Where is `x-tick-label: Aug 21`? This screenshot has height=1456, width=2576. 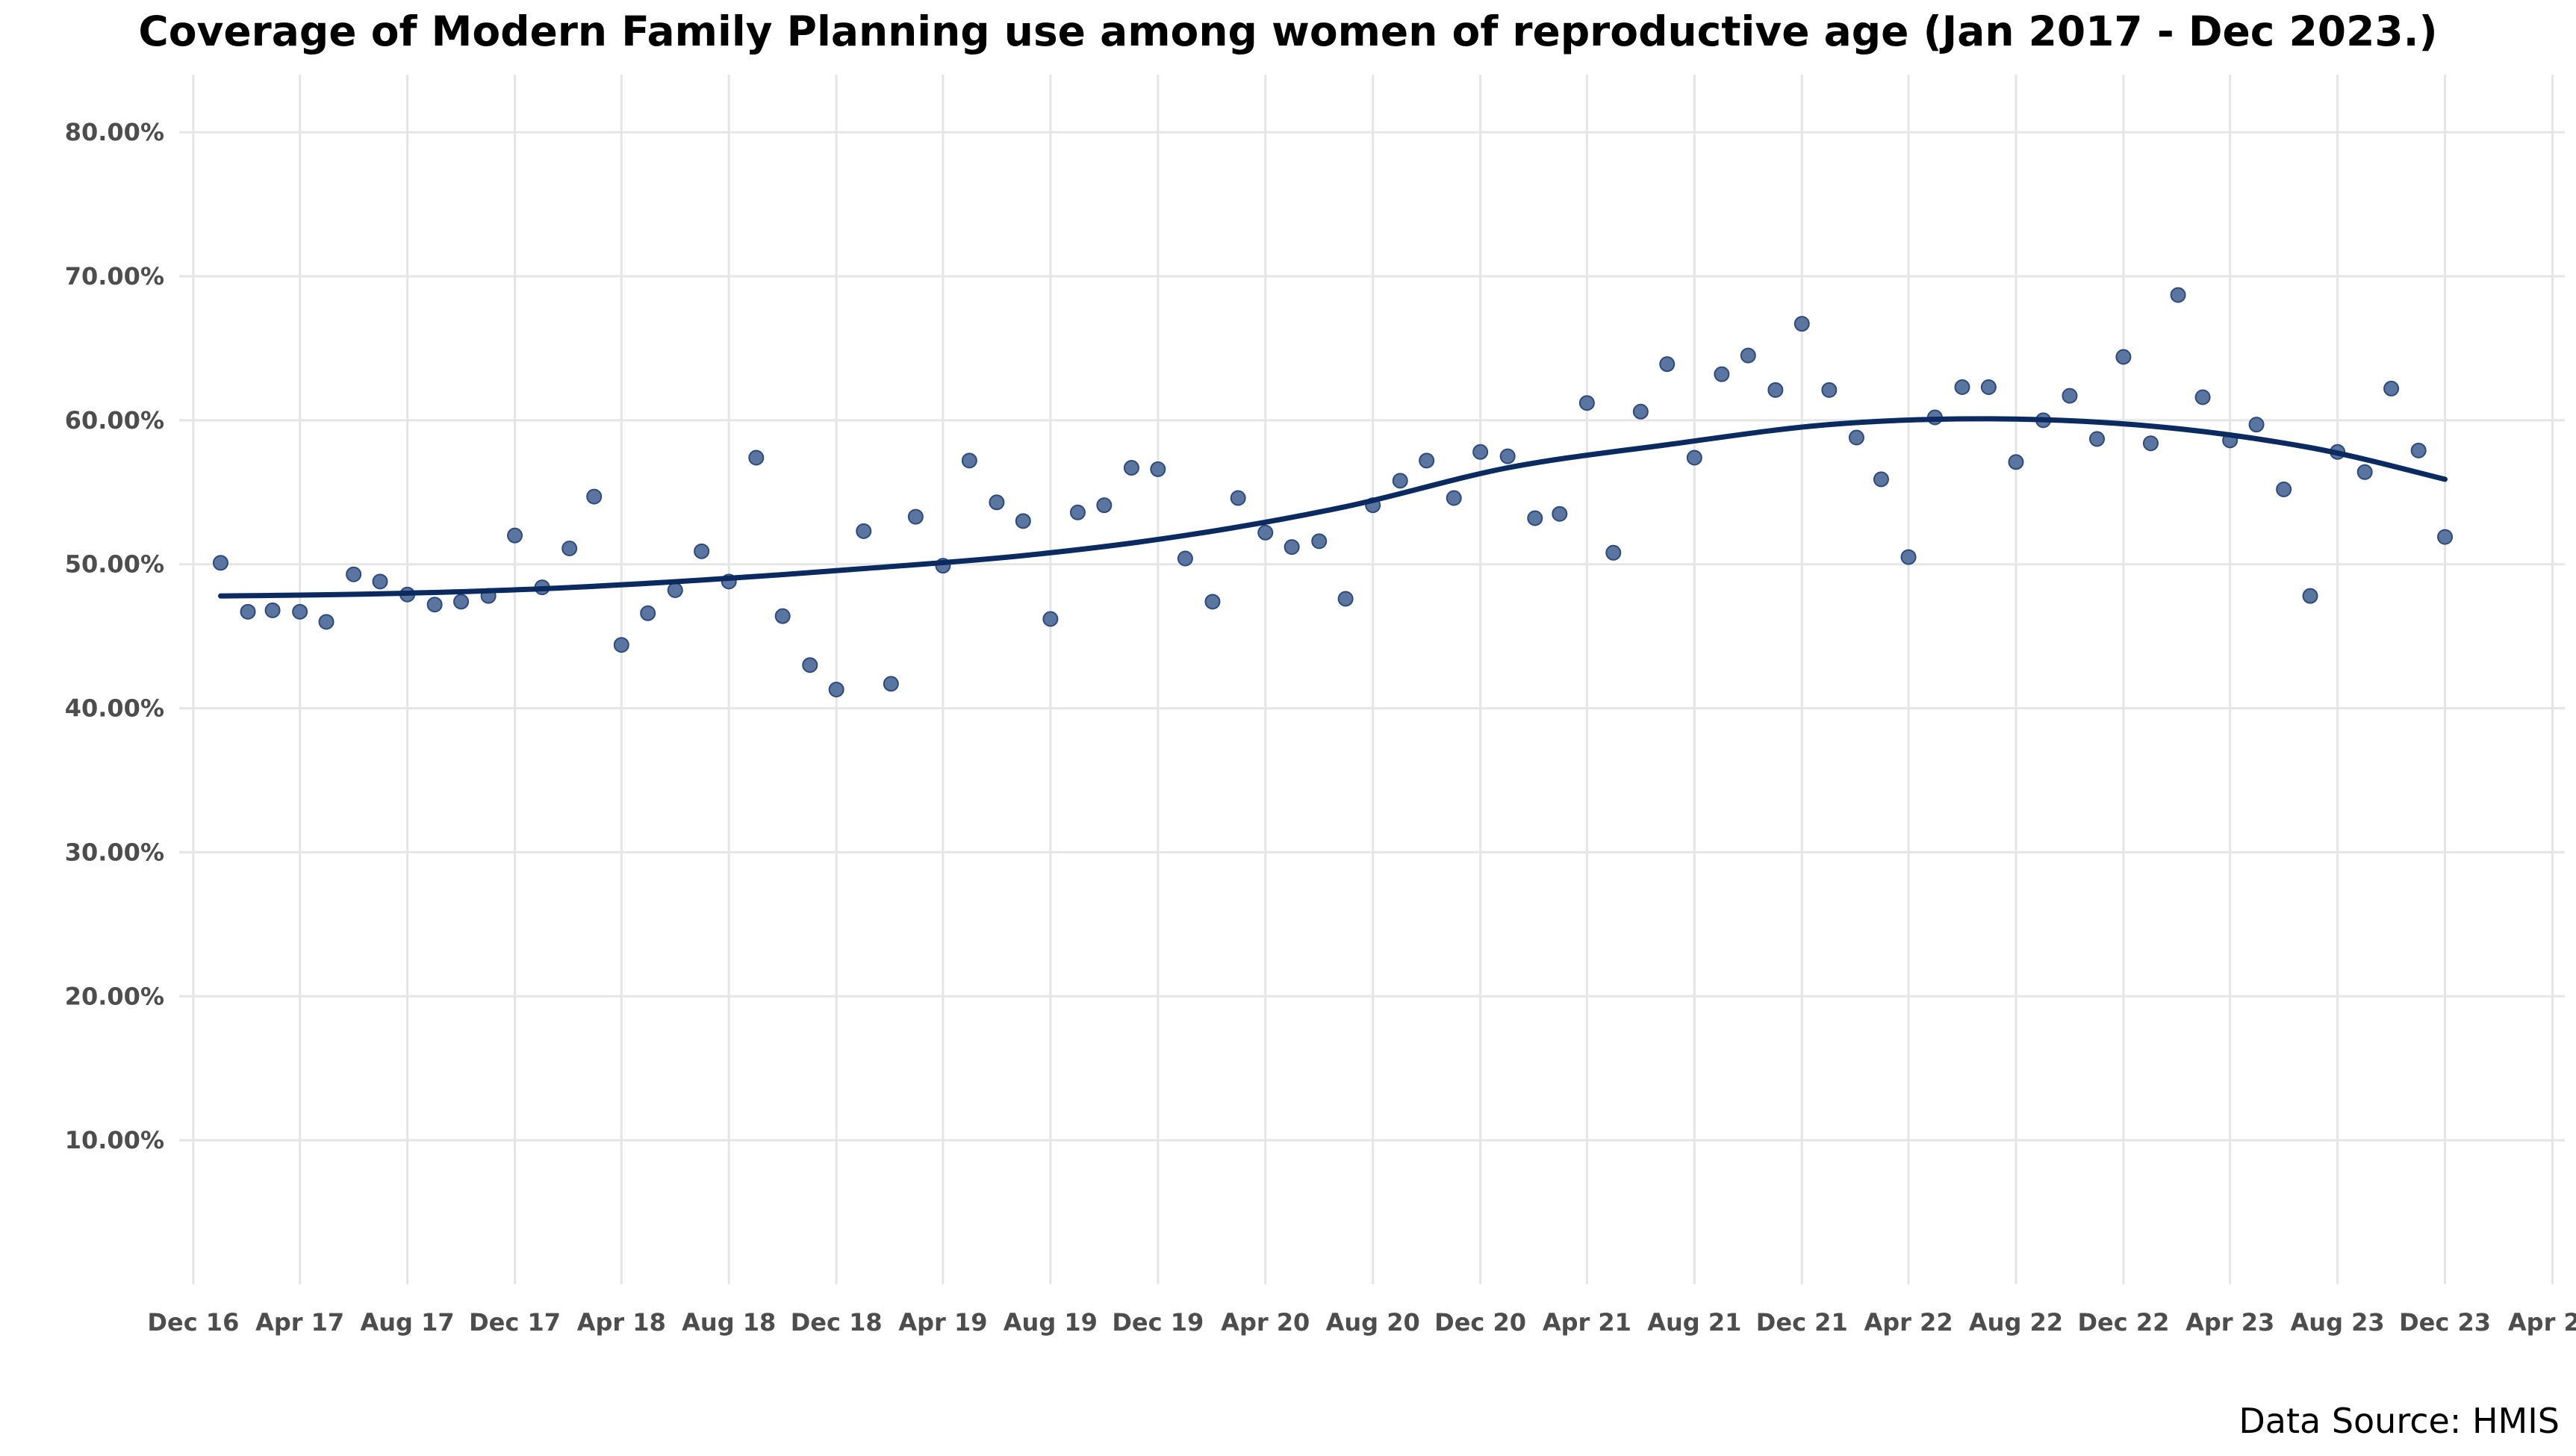
x-tick-label: Aug 21 is located at coordinates (1694, 1322).